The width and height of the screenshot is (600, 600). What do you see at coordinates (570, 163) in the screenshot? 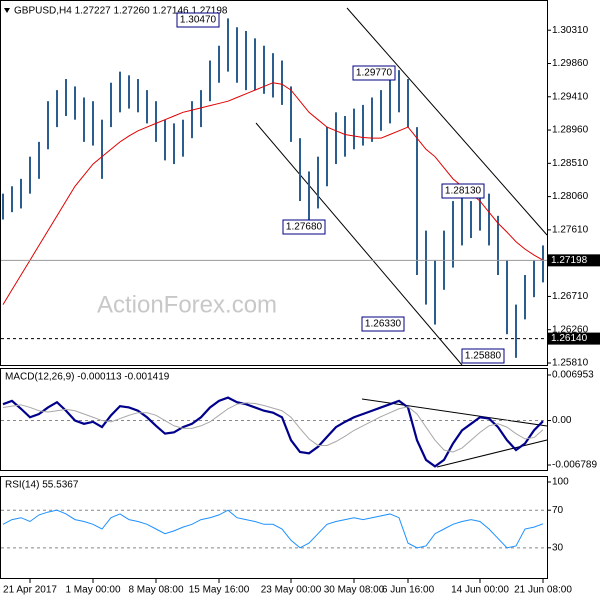
I see `y-tick-label: 1.28510` at bounding box center [570, 163].